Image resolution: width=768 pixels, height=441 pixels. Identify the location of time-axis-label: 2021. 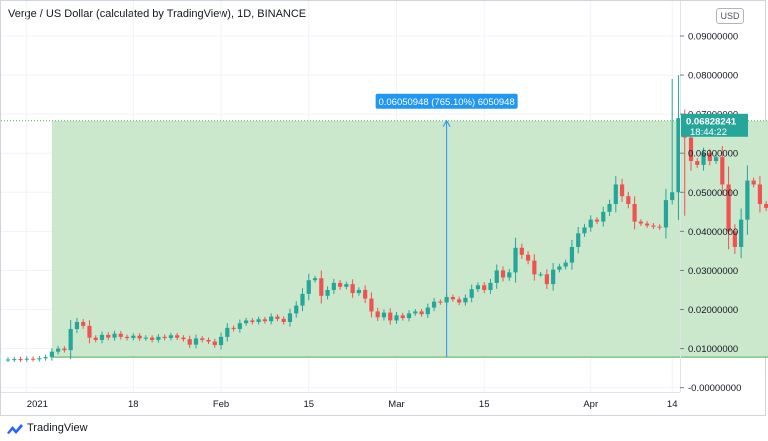
(37, 404).